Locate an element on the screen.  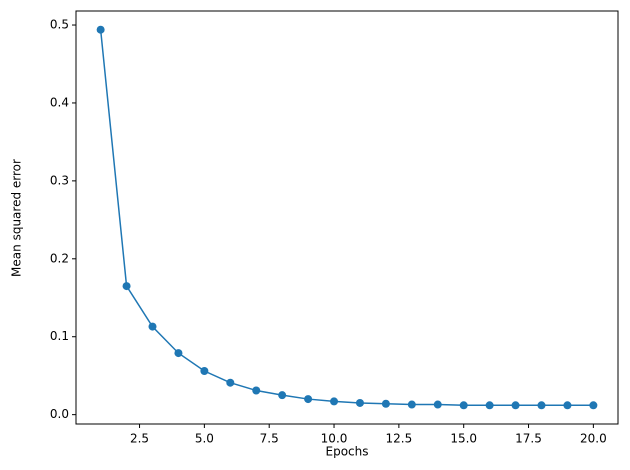
y-tick-label: 0.0 is located at coordinates (59, 414).